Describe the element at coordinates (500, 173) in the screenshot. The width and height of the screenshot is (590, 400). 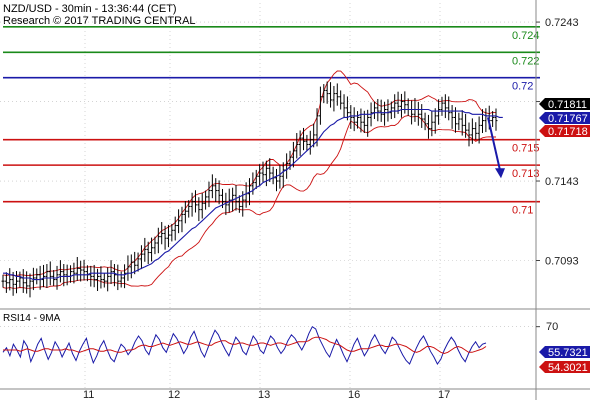
I see `projection-arrow-head` at that location.